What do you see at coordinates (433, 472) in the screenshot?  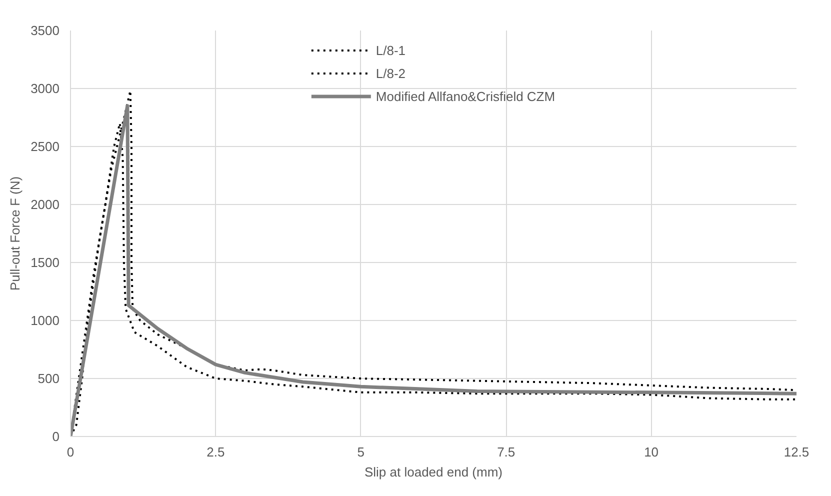 I see `x-axis-title: Slip at loaded end (mm)` at bounding box center [433, 472].